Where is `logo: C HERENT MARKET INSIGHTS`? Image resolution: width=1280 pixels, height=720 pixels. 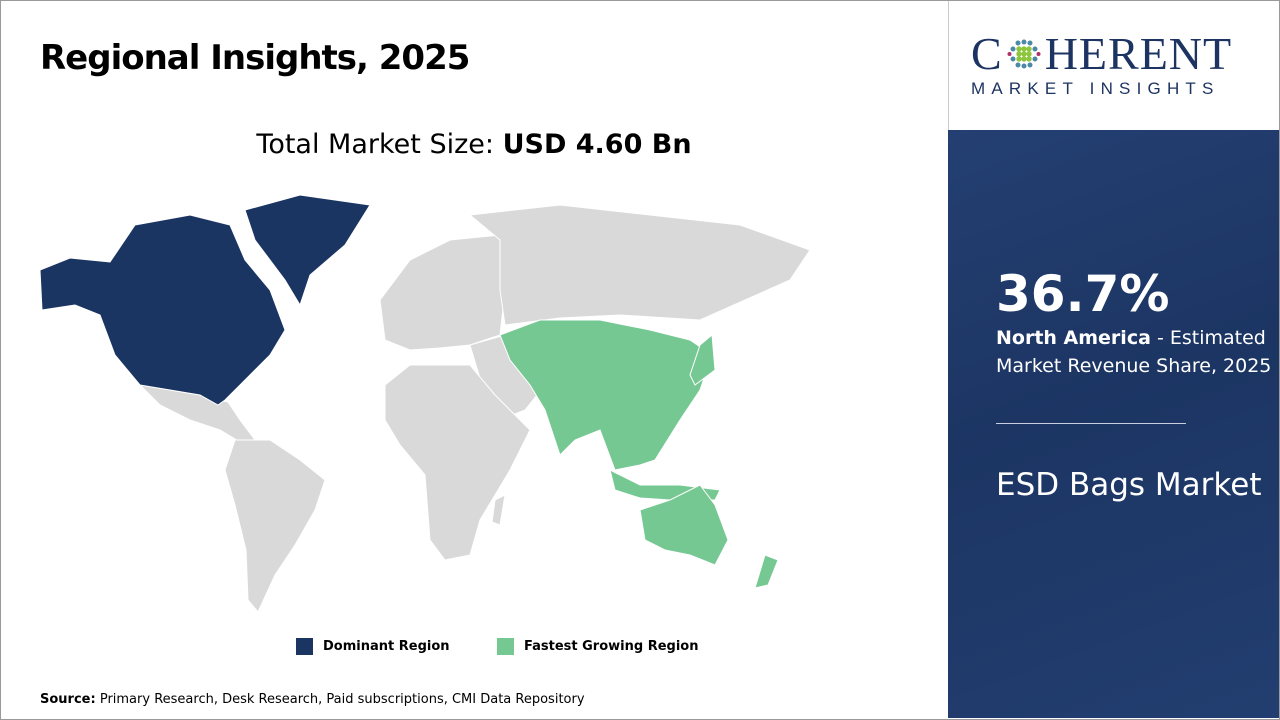 logo: C HERENT MARKET INSIGHTS is located at coordinates (1114, 65).